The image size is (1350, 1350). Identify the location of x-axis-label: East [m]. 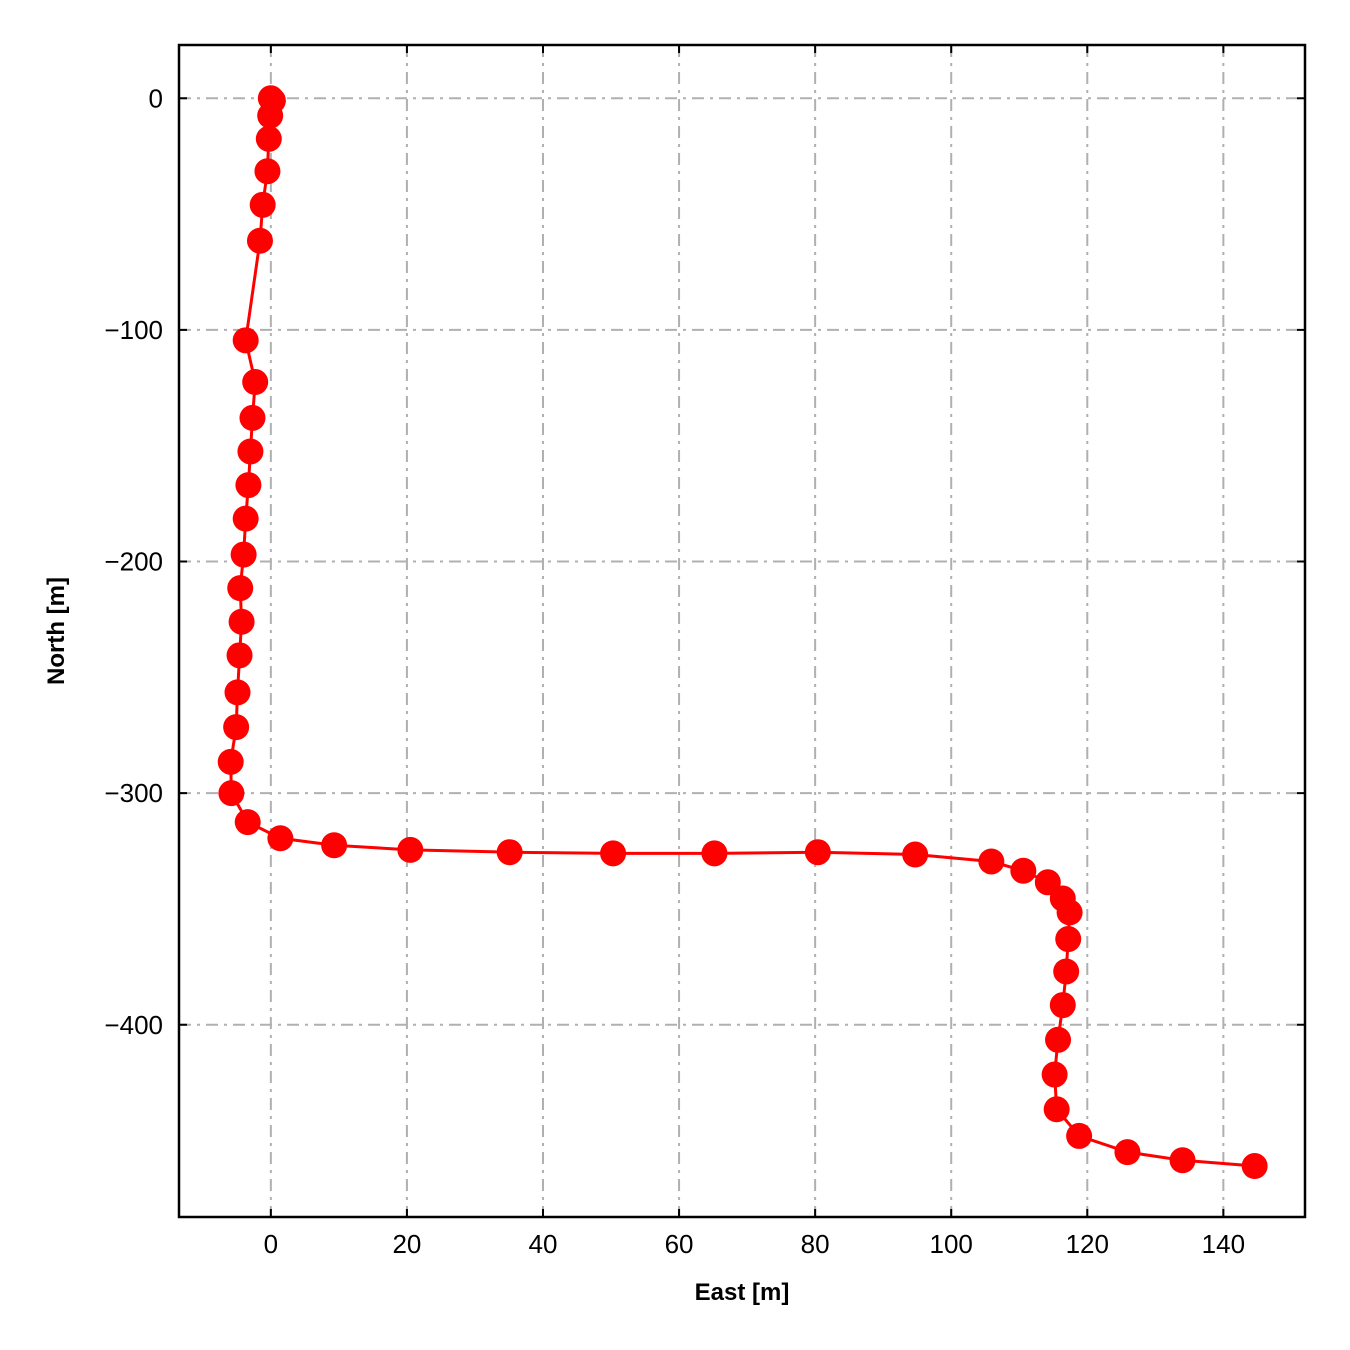
(742, 1292).